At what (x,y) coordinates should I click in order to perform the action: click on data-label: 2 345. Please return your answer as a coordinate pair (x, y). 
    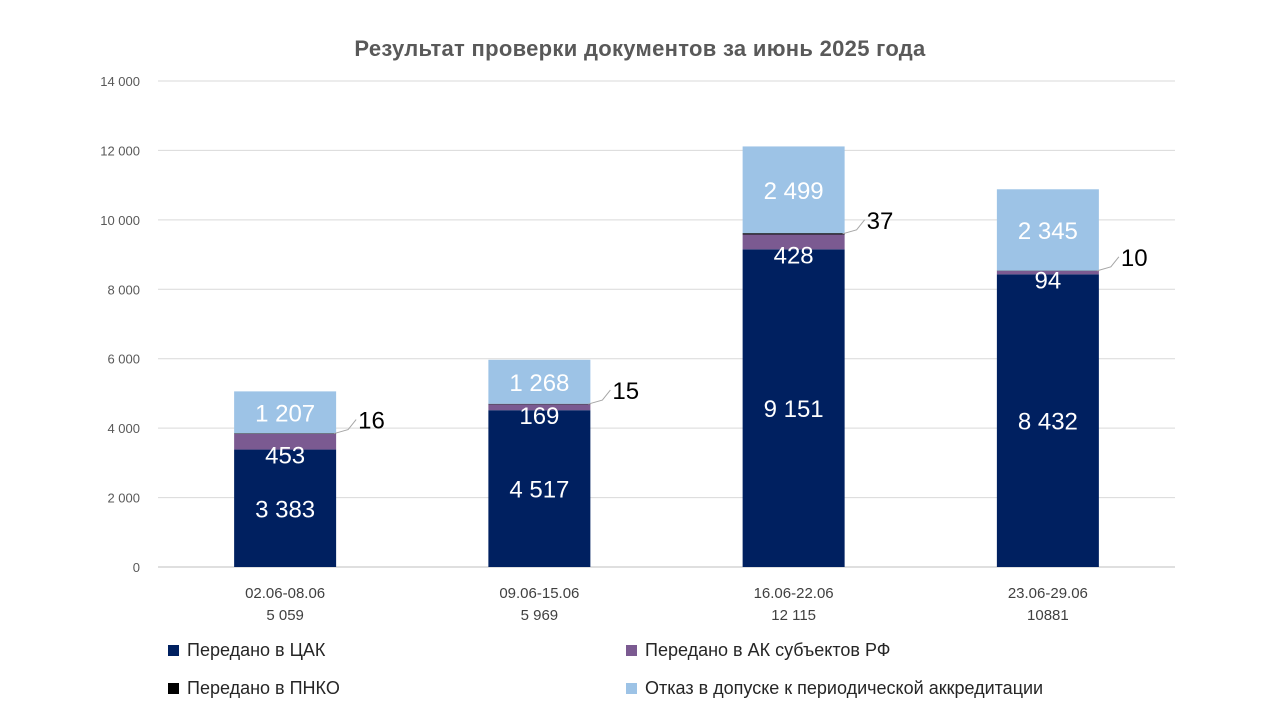
    Looking at the image, I should click on (1048, 231).